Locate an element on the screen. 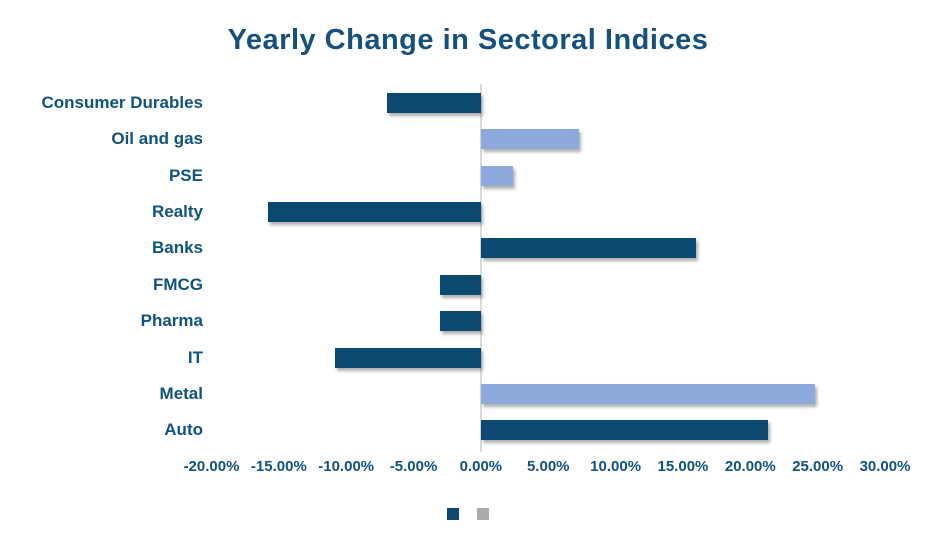 This screenshot has width=936, height=543. bar-pharma is located at coordinates (460, 321).